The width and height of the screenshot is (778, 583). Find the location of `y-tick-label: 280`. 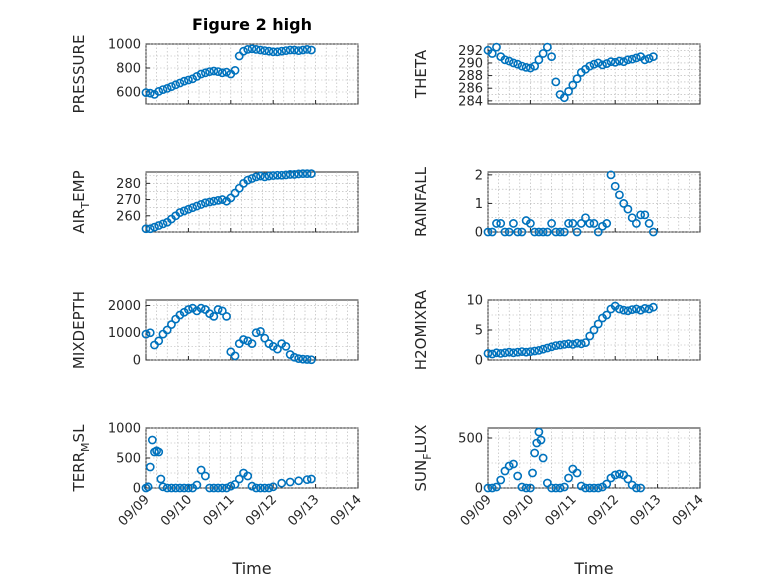

y-tick-label: 280 is located at coordinates (128, 184).